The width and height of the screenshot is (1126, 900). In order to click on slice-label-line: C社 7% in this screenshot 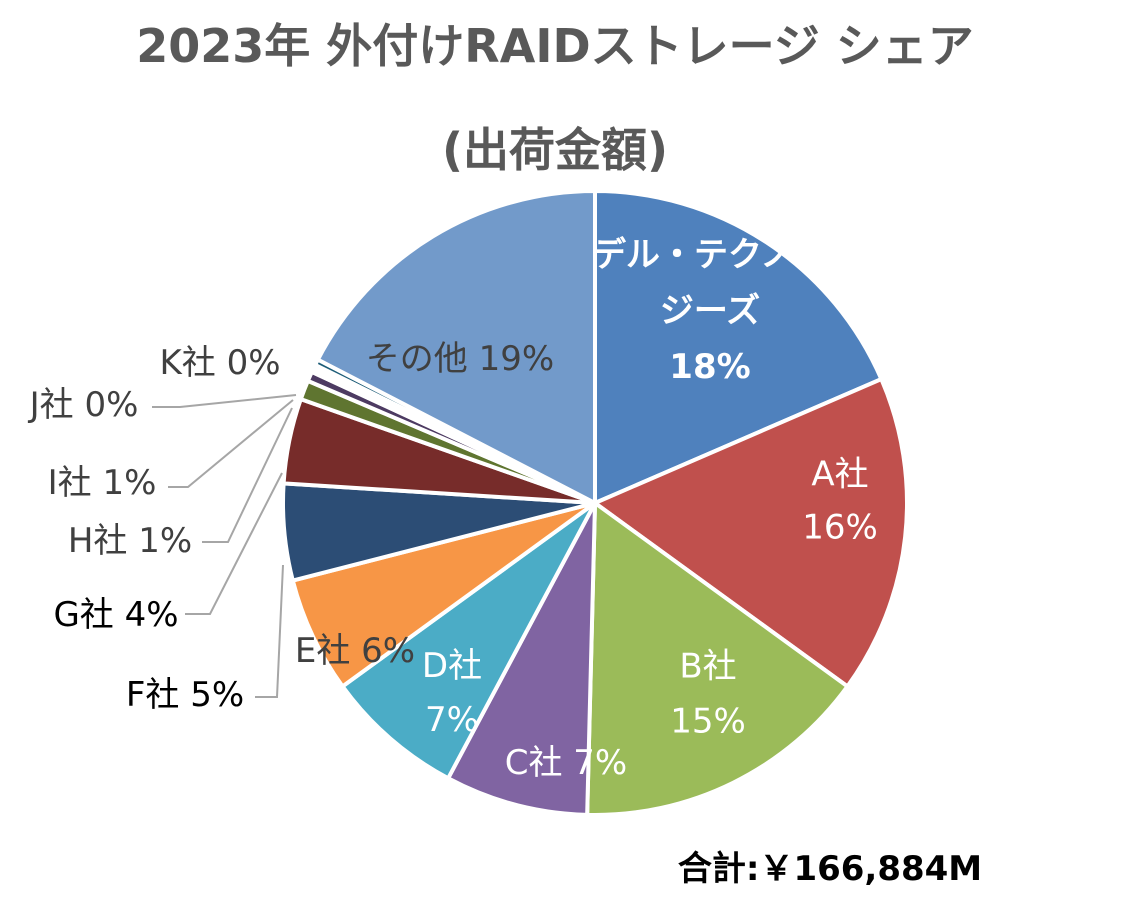, I will do `click(566, 763)`.